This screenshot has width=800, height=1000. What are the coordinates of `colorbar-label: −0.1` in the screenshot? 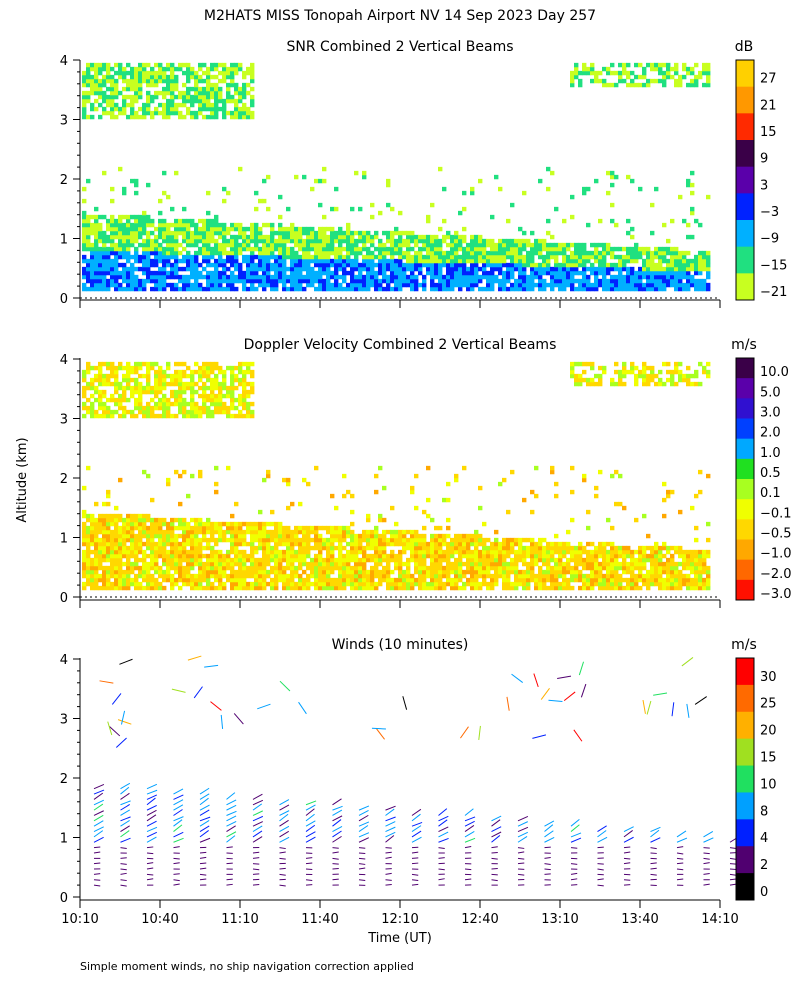 It's located at (776, 513).